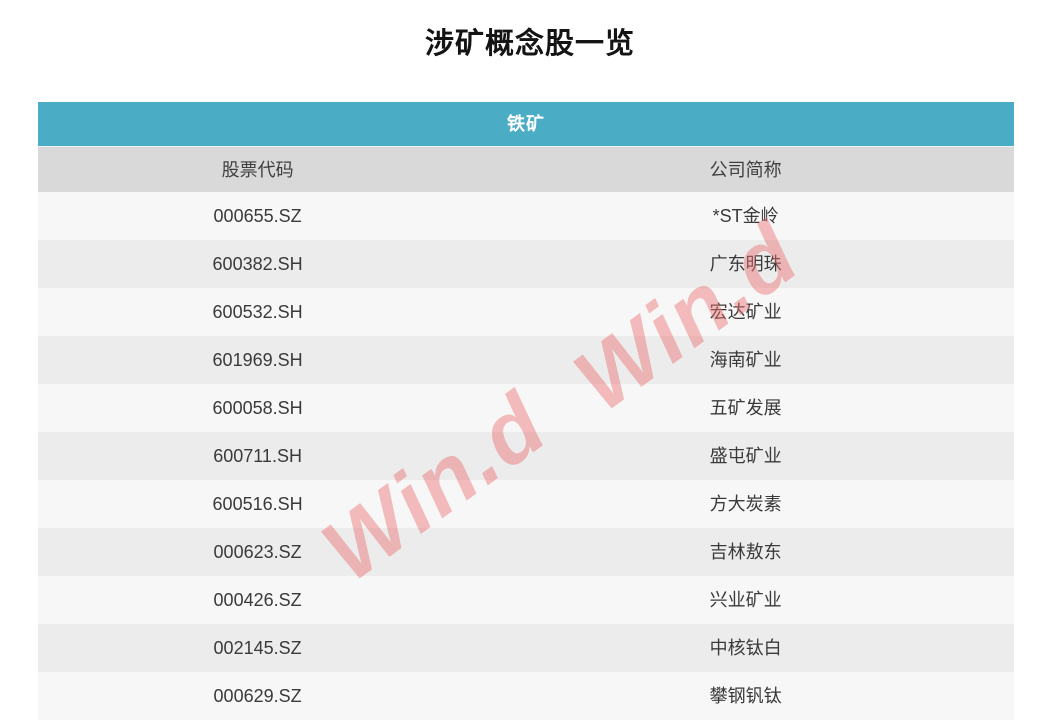 The width and height of the screenshot is (1060, 721). What do you see at coordinates (257, 504) in the screenshot?
I see `stock-code-cell: 600516.SH` at bounding box center [257, 504].